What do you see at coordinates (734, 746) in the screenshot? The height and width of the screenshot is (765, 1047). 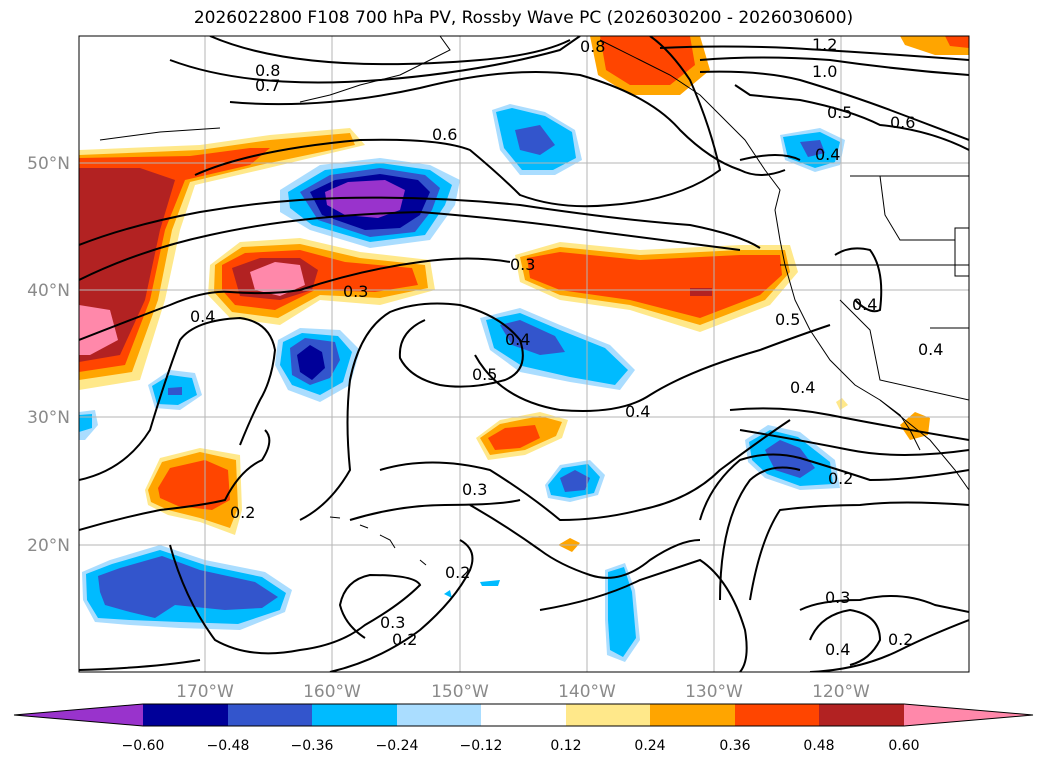 I see `colorbar-tick: 0.36` at bounding box center [734, 746].